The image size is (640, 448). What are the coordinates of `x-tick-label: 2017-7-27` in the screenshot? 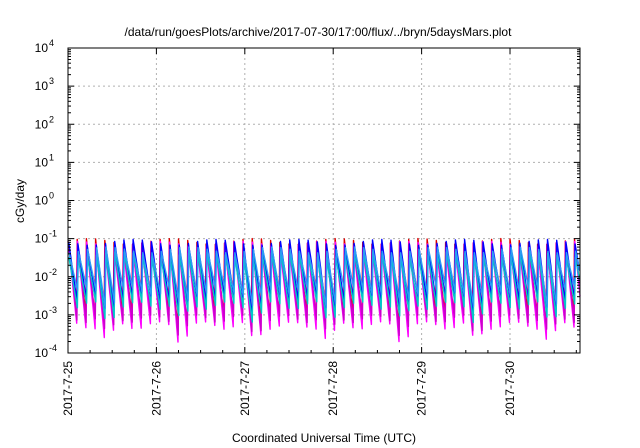 It's located at (245, 388).